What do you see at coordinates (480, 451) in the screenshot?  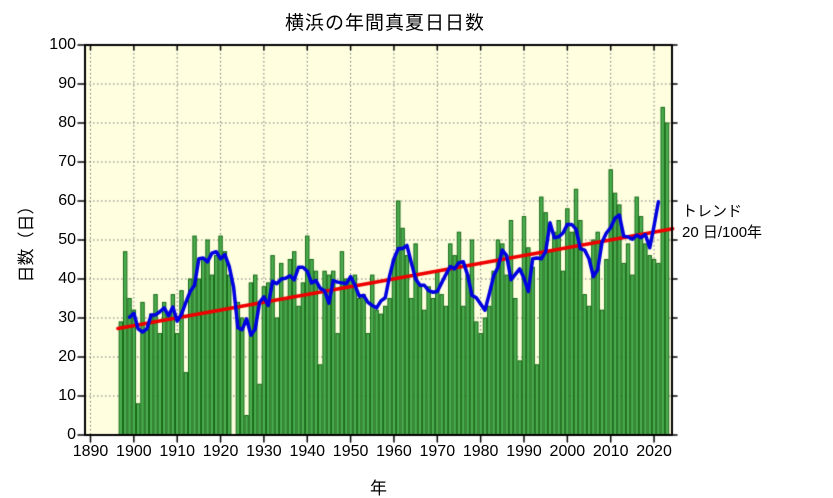 I see `x-tick-label: 1980` at bounding box center [480, 451].